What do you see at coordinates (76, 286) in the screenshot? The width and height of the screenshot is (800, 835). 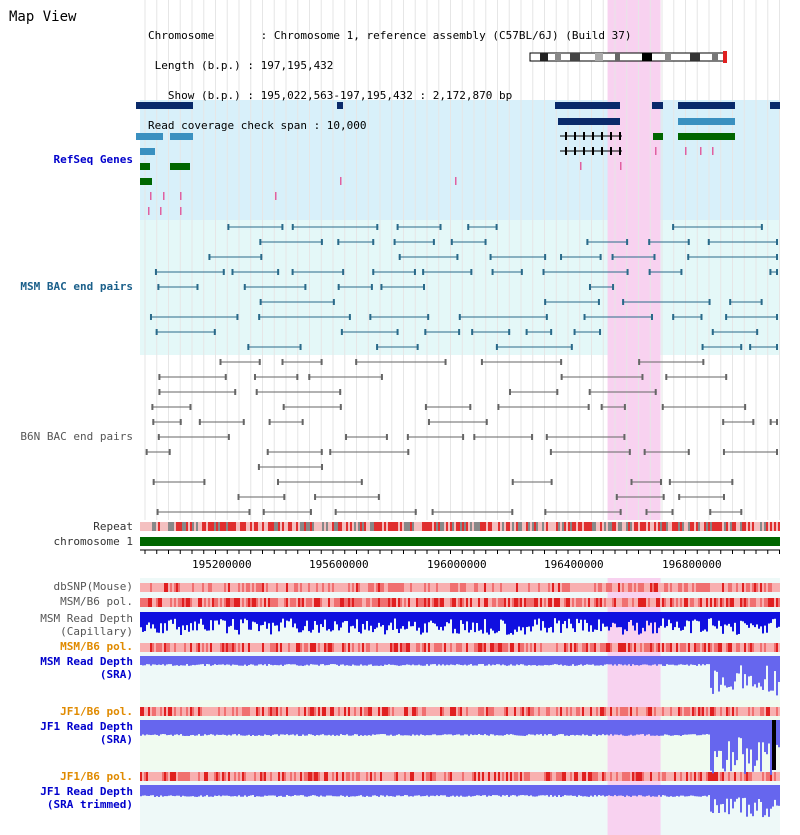 I see `track-label-msm-bac: MSM BAC end pairs` at bounding box center [76, 286].